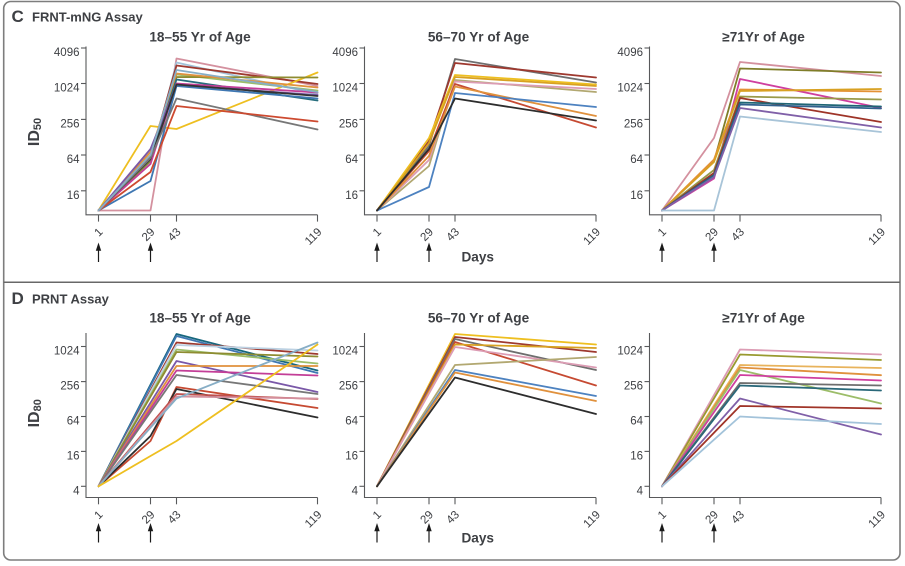 The image size is (905, 566). I want to click on svg-text: C, so click(18, 16).